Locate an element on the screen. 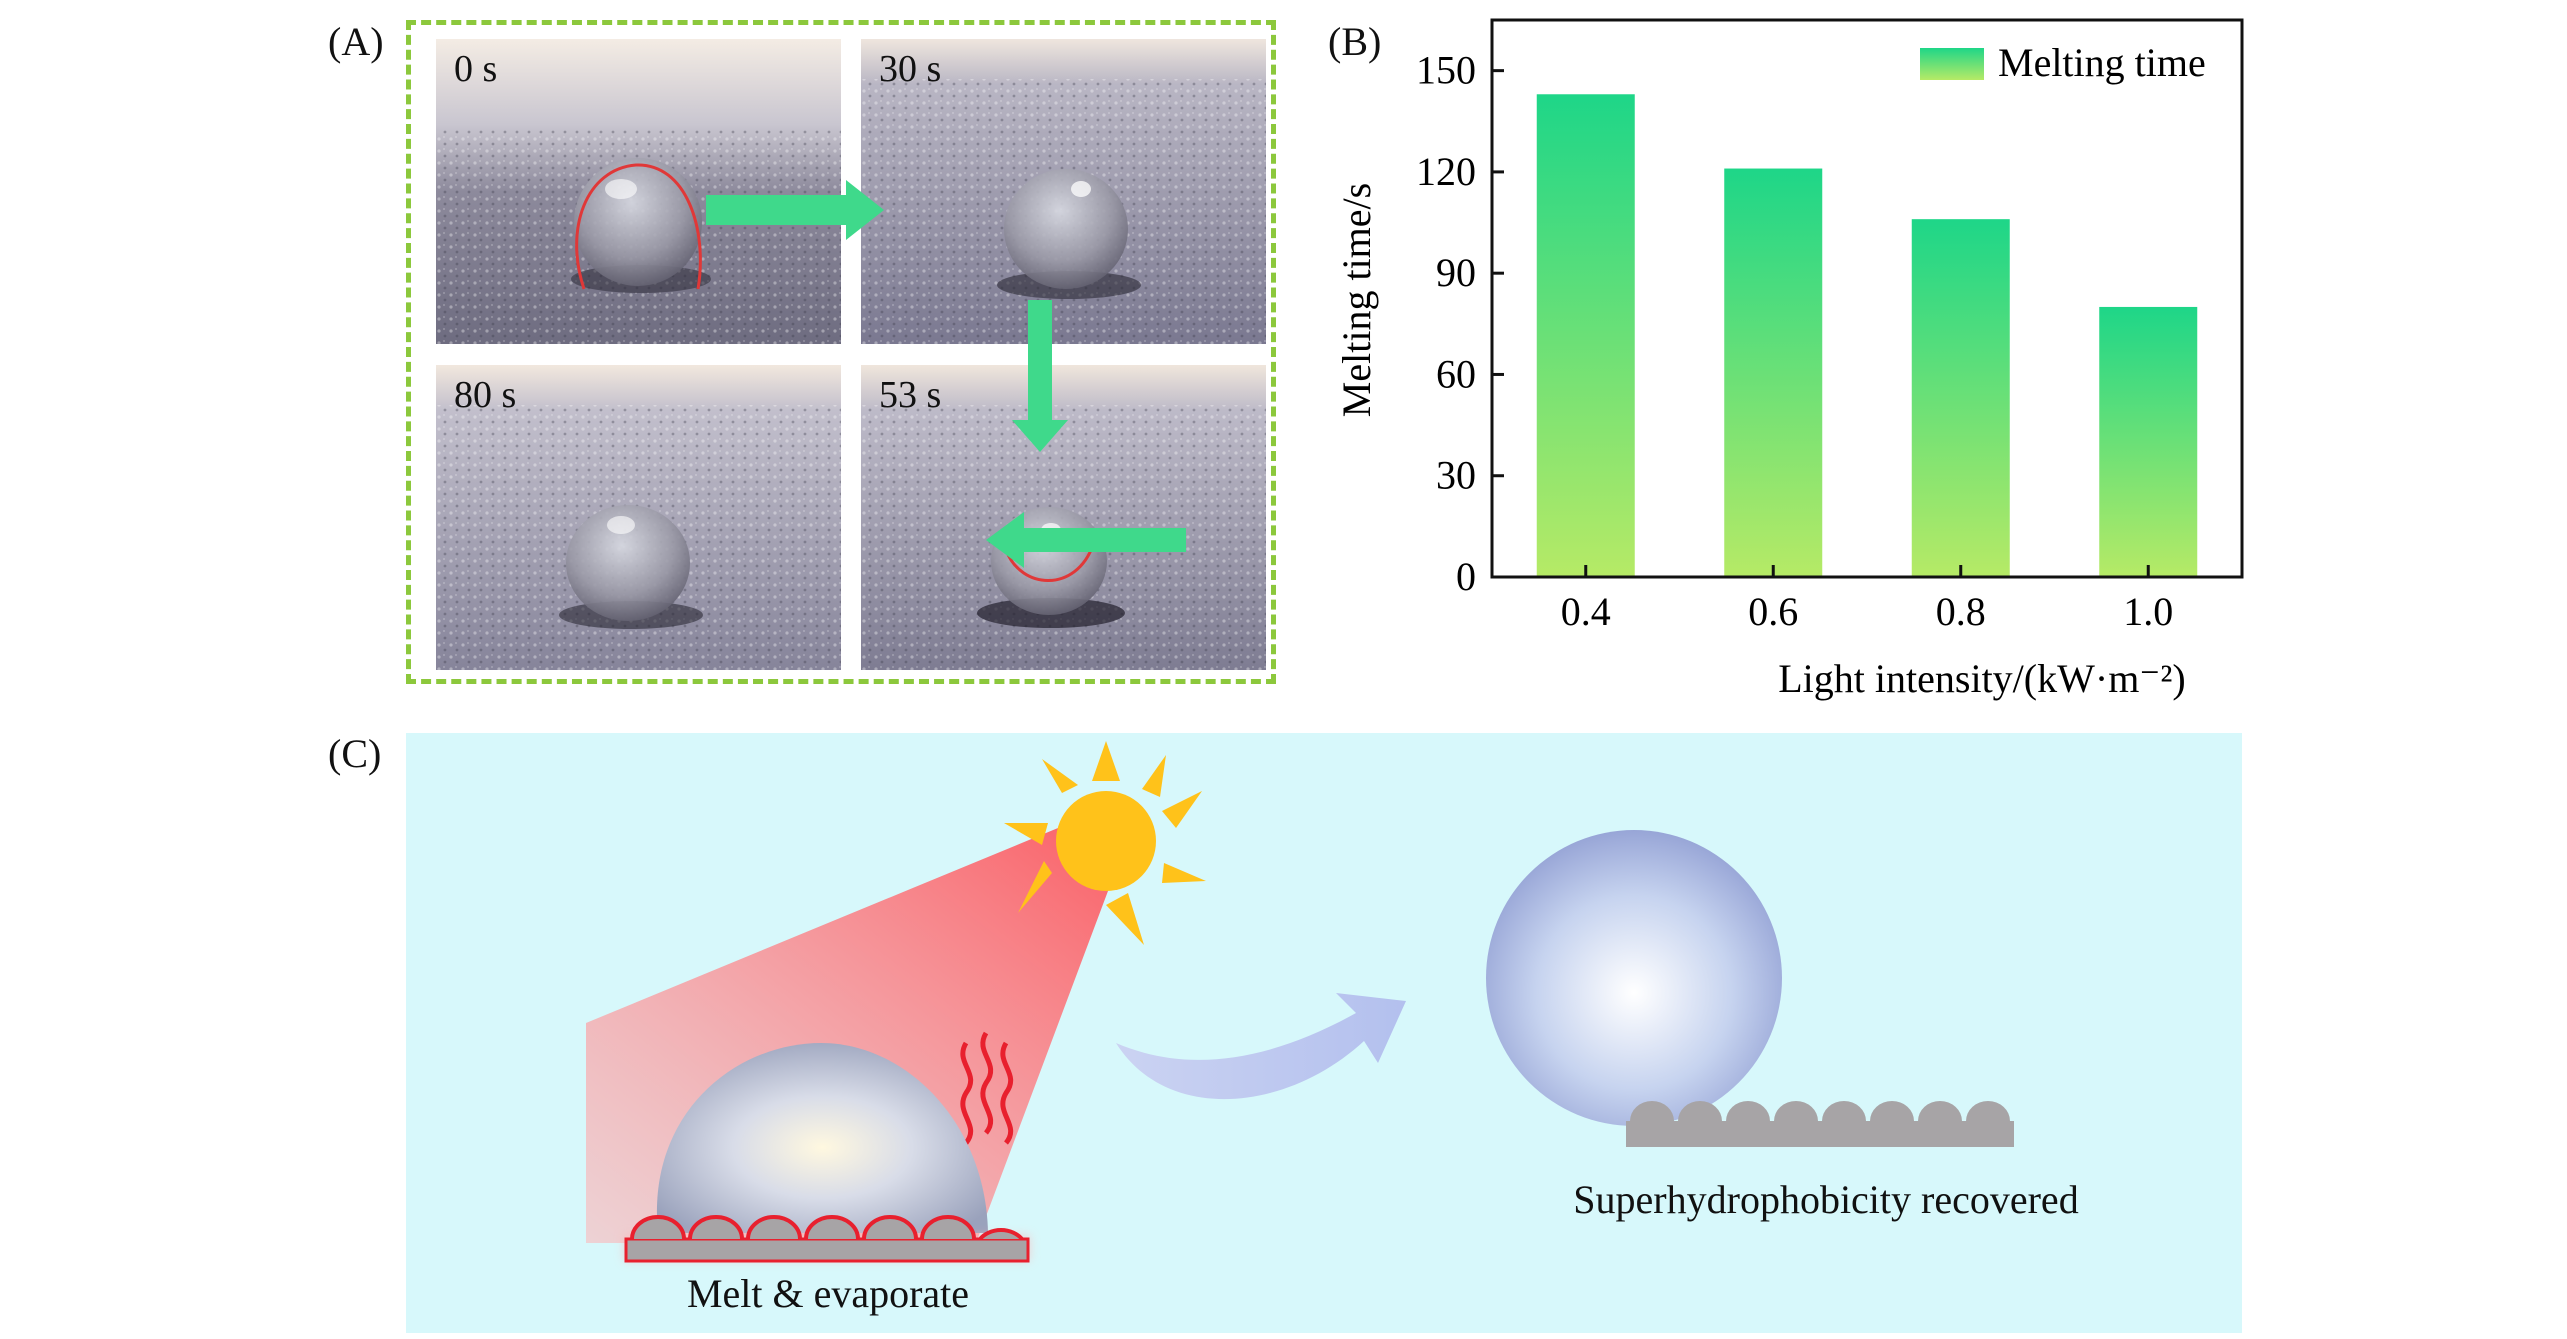 The image size is (2567, 1339). photo-frame-30s: 30 s is located at coordinates (1063, 191).